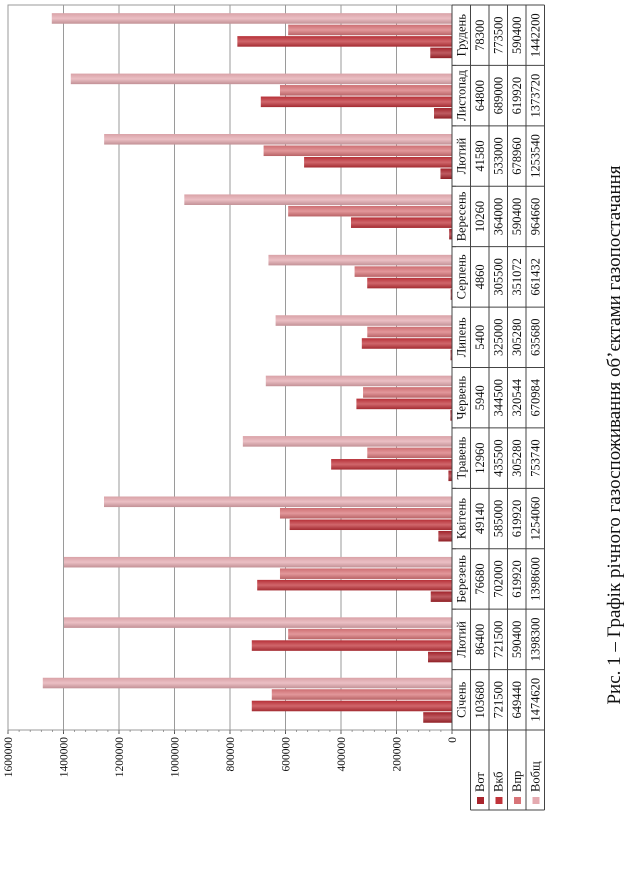  What do you see at coordinates (499, 217) in the screenshot?
I see `table-cell: 364000` at bounding box center [499, 217].